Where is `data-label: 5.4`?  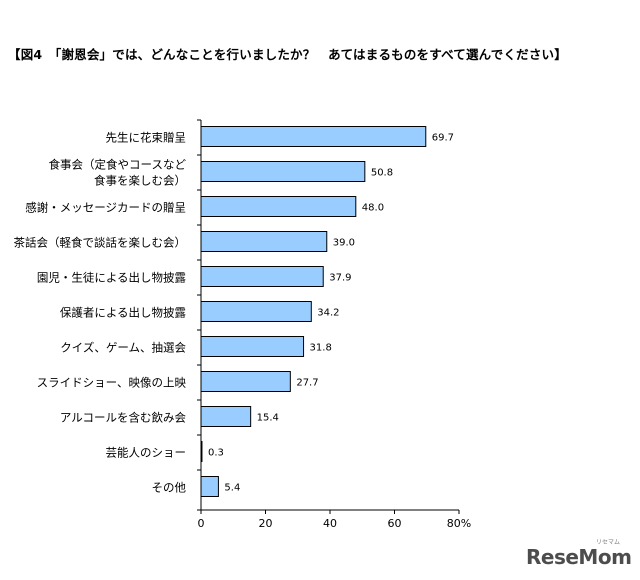
data-label: 5.4 is located at coordinates (232, 488).